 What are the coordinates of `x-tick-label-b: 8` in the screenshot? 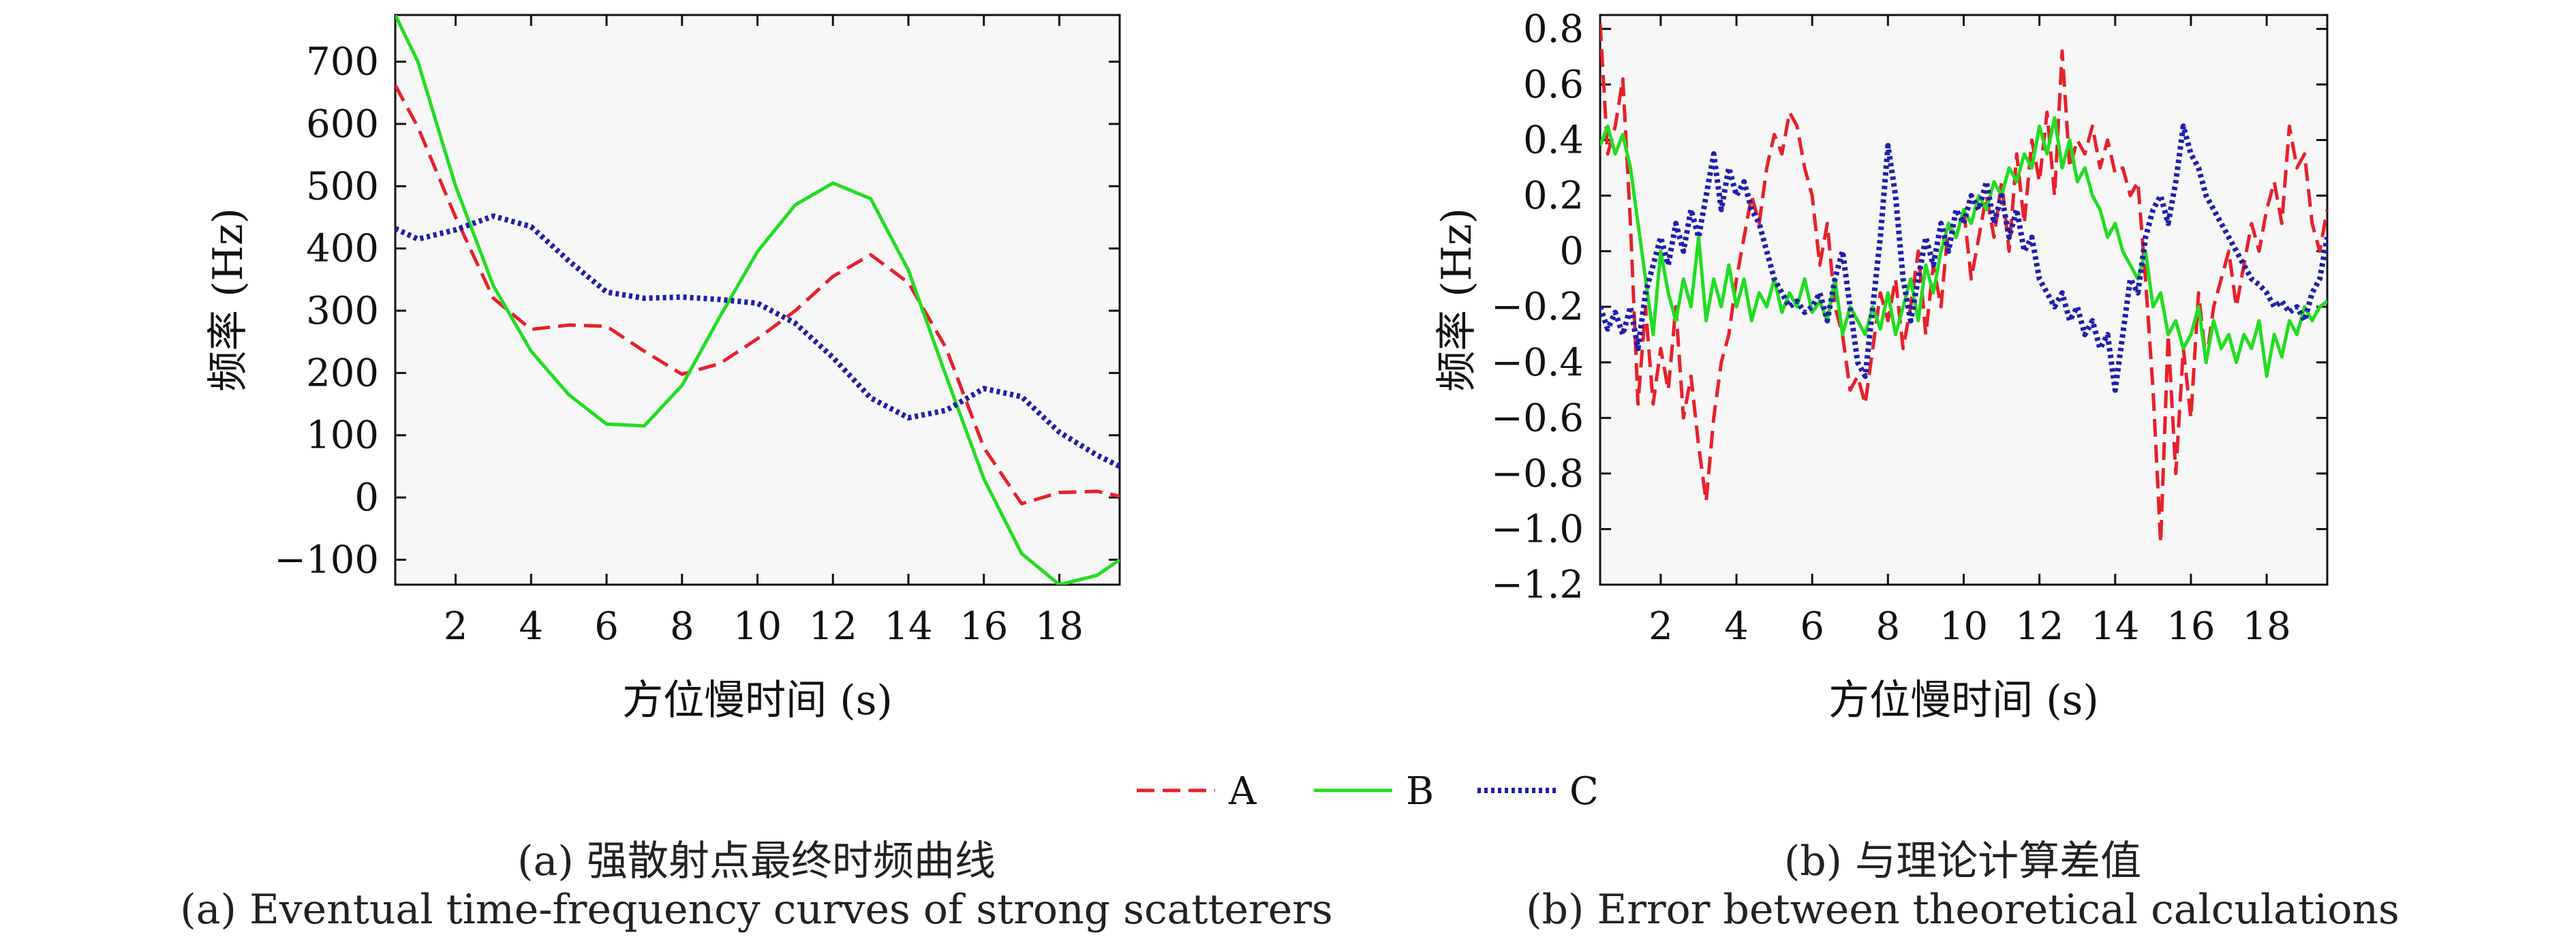 It's located at (1888, 626).